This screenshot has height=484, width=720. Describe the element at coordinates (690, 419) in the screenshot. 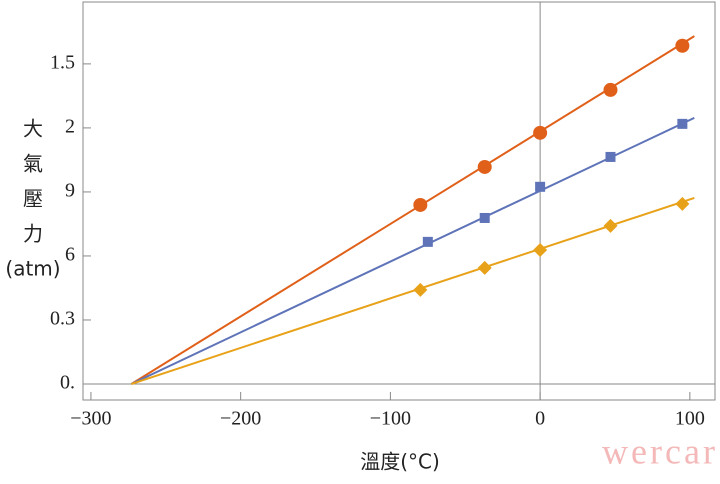

I see `x-tick-label: 100` at that location.